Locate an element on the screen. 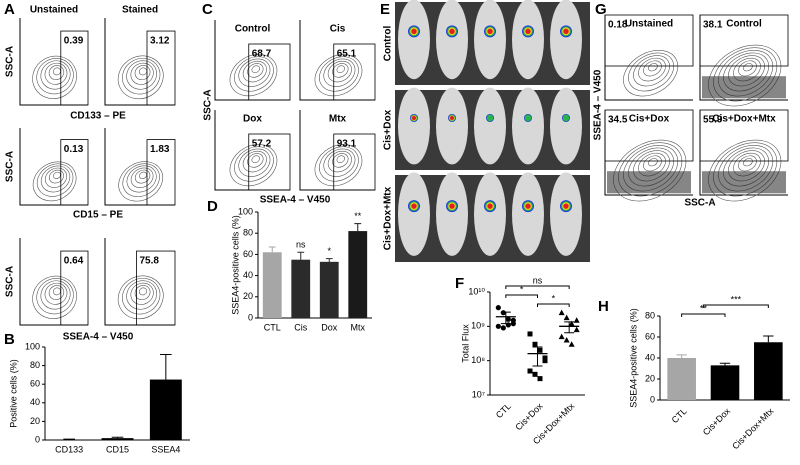 The image size is (800, 465). gate-value: 55.9 is located at coordinates (713, 120).